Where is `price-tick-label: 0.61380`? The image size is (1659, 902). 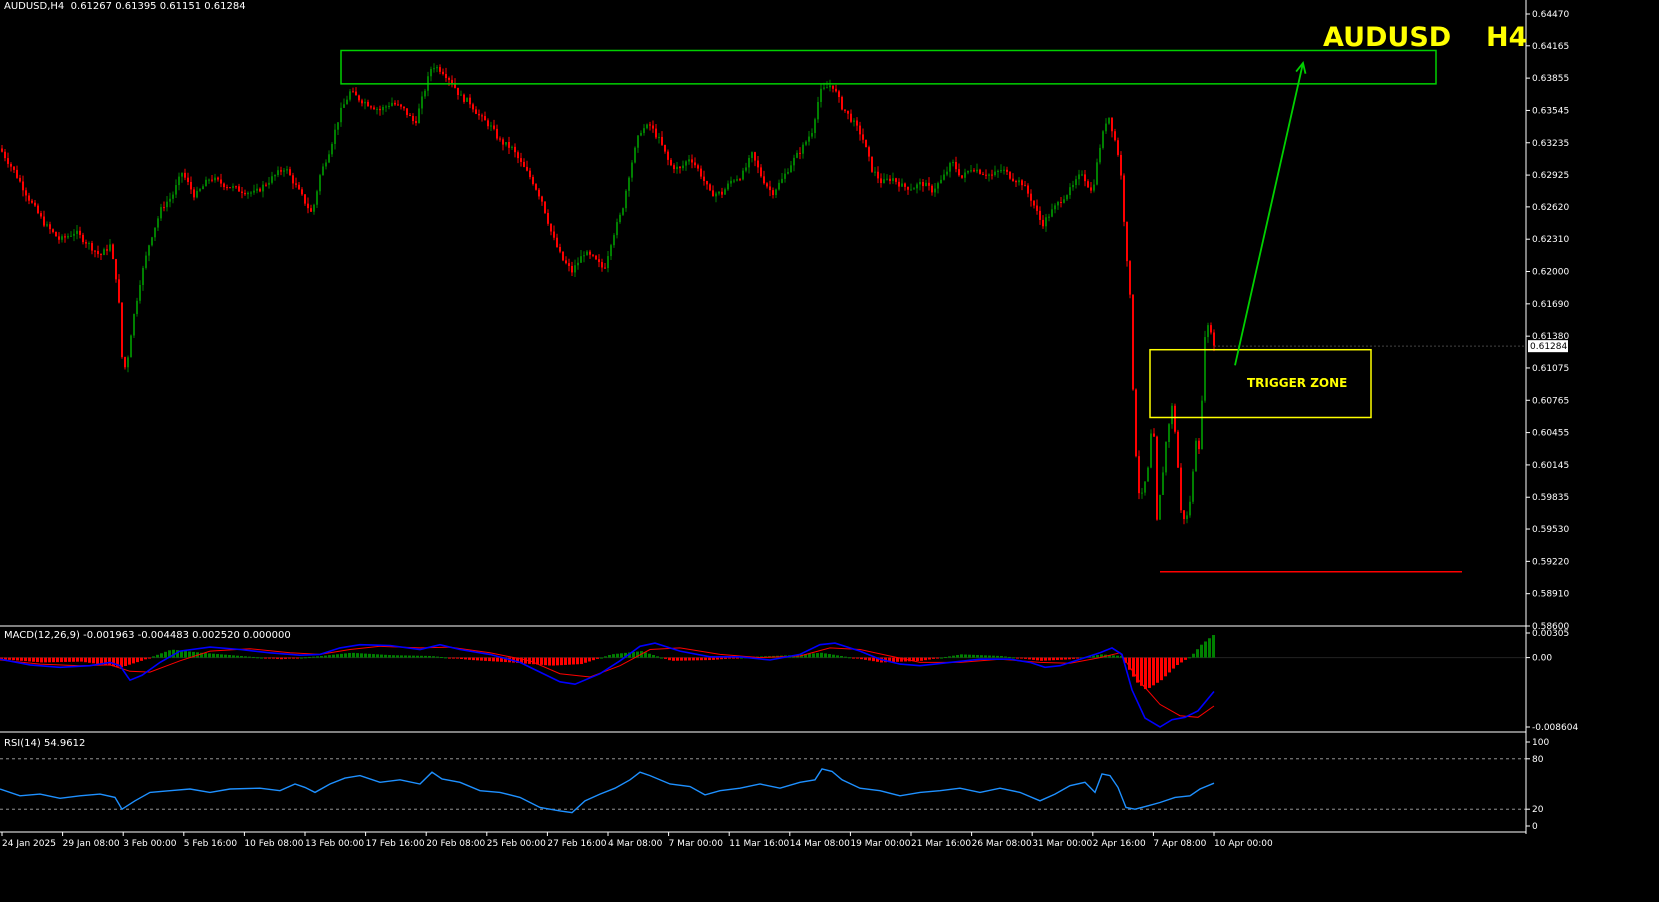 price-tick-label: 0.61380 is located at coordinates (1550, 337).